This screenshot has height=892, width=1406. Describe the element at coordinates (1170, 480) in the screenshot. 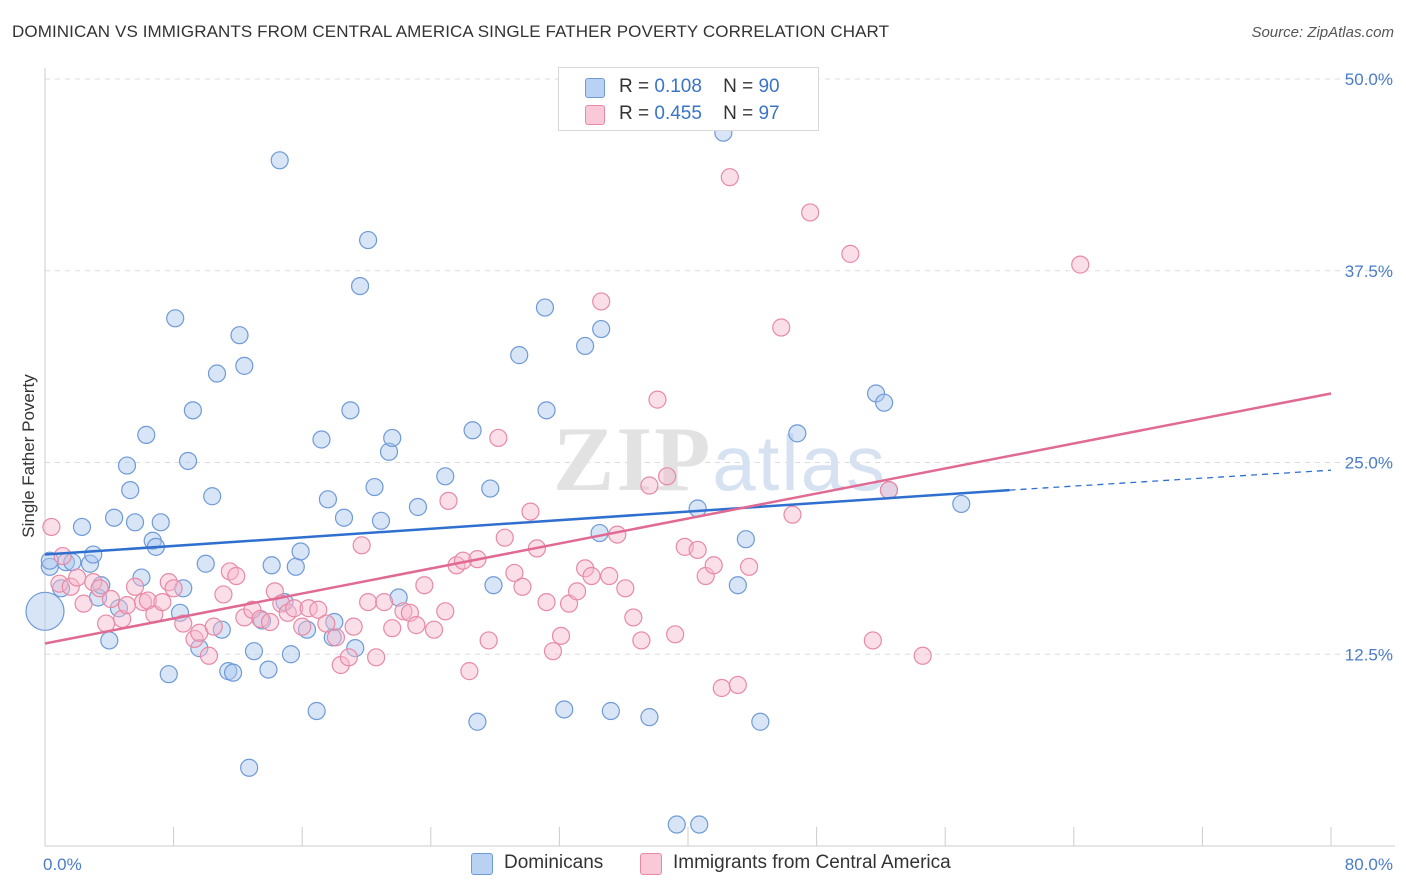

I see `dominicans-trend-extension` at that location.